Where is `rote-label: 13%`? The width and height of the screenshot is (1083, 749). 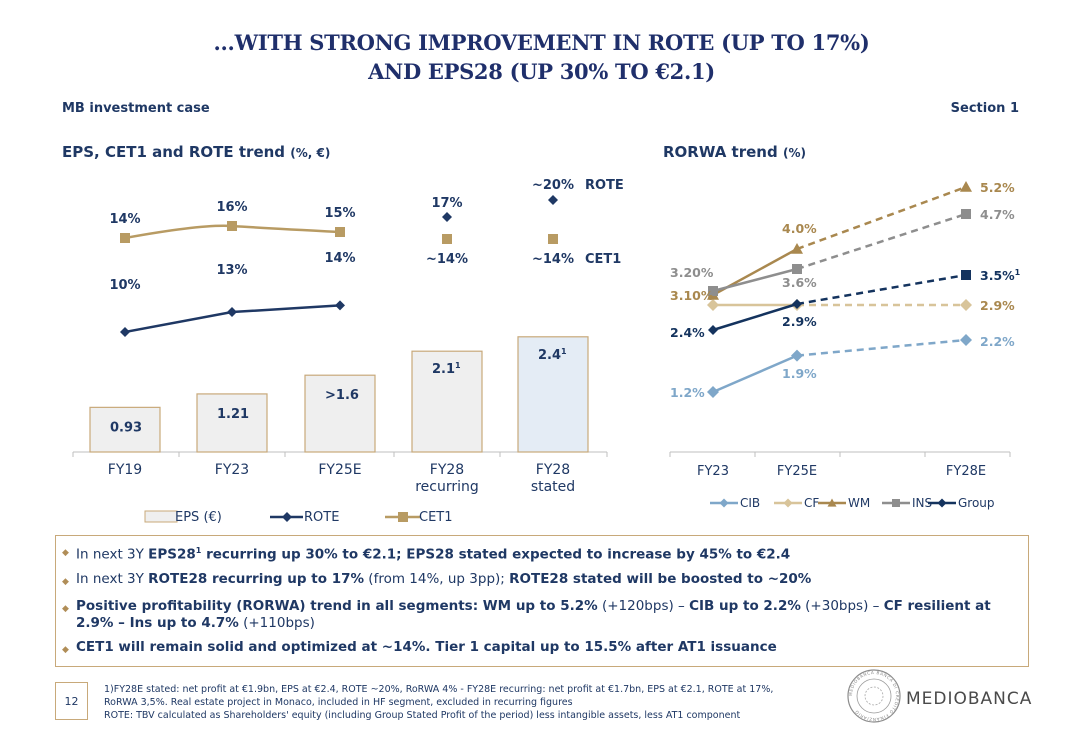 rote-label: 13% is located at coordinates (231, 270).